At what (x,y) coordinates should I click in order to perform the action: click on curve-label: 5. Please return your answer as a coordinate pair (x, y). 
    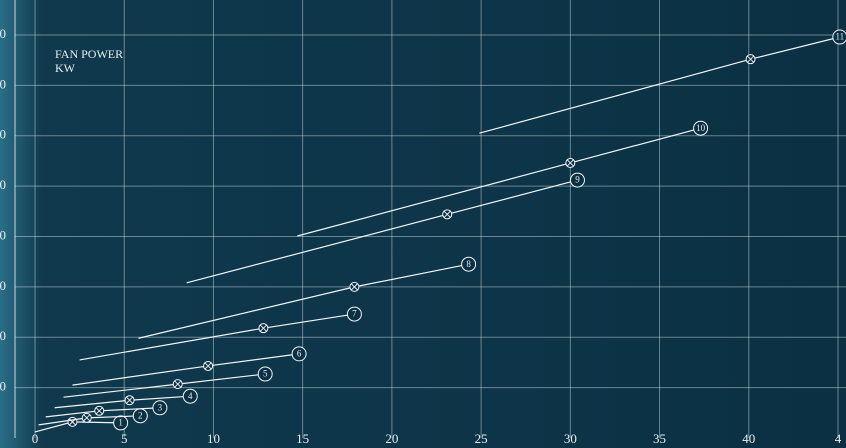
    Looking at the image, I should click on (265, 374).